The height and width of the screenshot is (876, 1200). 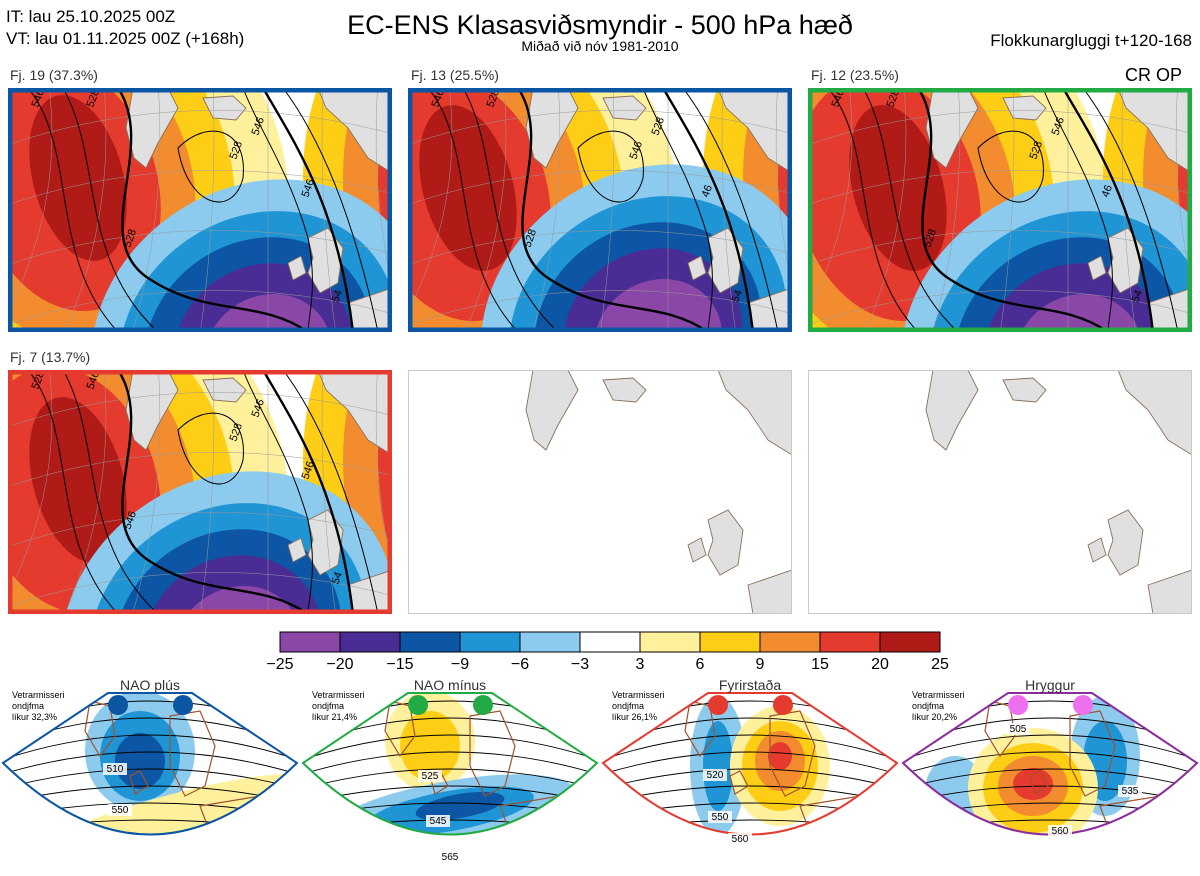 What do you see at coordinates (580, 664) in the screenshot?
I see `colorbar-tick: −3` at bounding box center [580, 664].